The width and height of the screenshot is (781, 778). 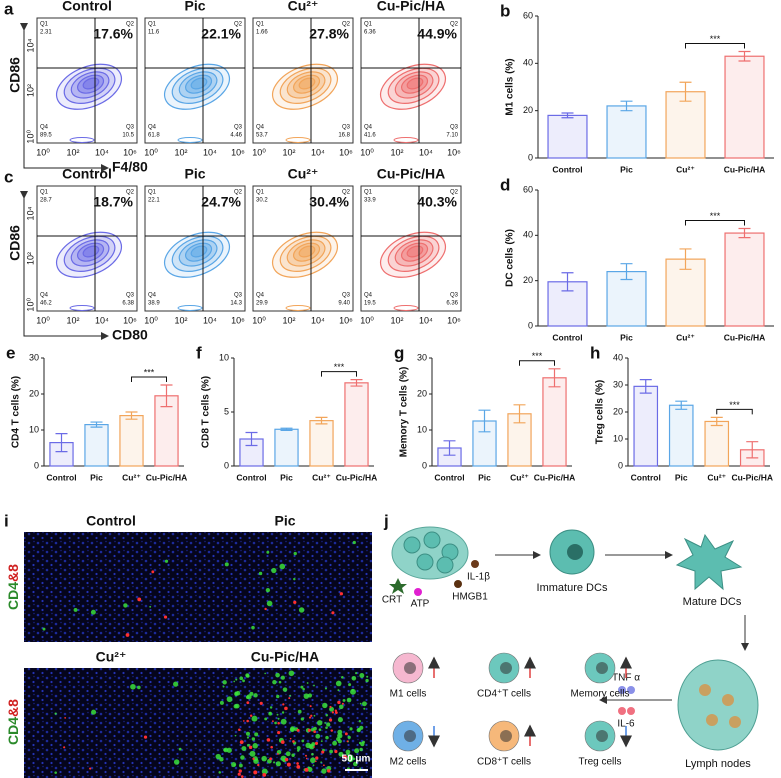 I want to click on y-tick-label: 60, so click(x=528, y=189).